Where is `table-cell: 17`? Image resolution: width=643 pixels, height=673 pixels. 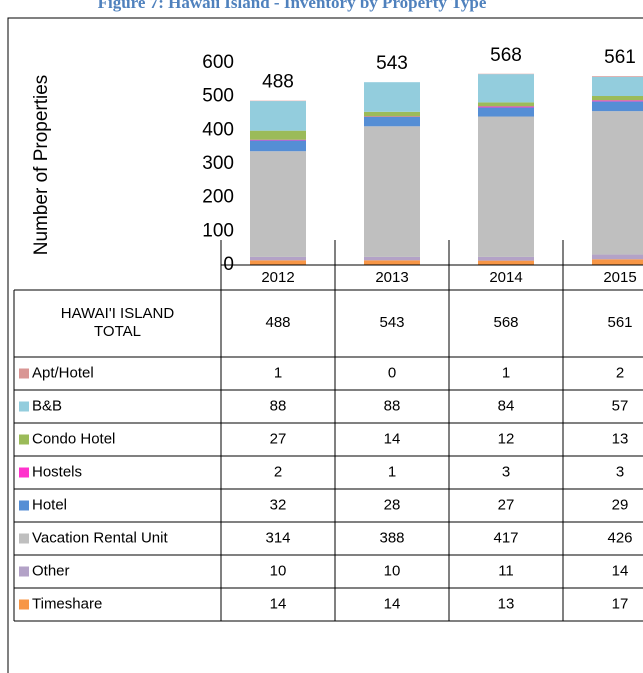 table-cell: 17 is located at coordinates (620, 603).